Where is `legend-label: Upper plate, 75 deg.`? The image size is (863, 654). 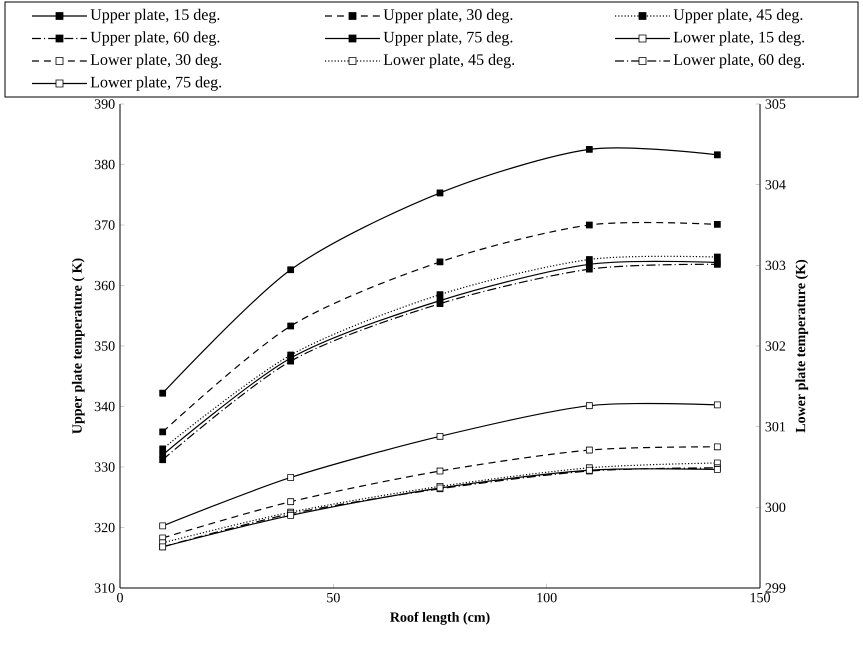 legend-label: Upper plate, 75 deg. is located at coordinates (448, 38).